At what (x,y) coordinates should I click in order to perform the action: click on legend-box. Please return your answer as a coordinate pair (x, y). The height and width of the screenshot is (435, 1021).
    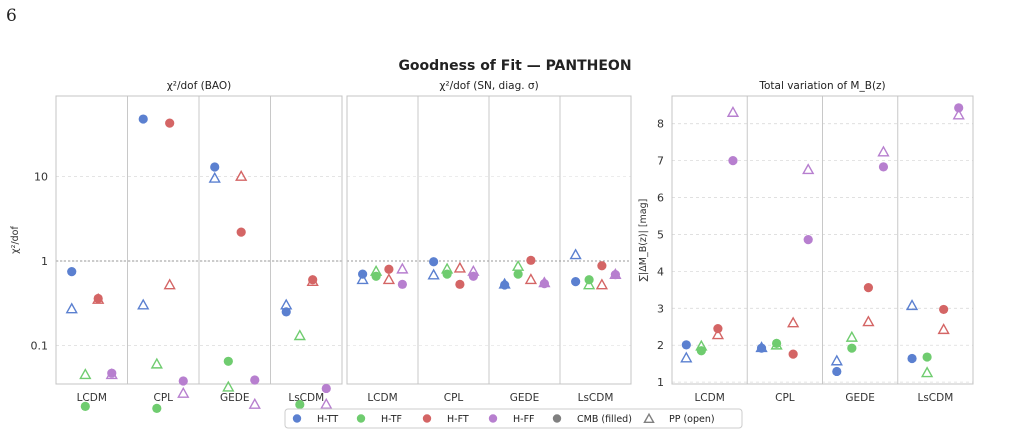
    Looking at the image, I should click on (513, 418).